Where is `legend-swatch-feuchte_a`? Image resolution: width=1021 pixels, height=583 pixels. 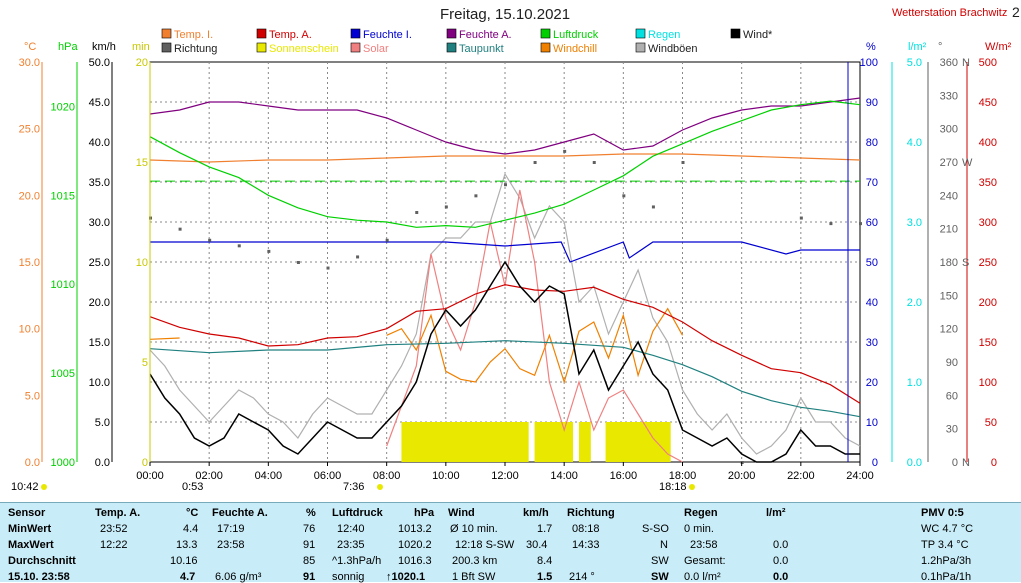
legend-swatch-feuchte_a is located at coordinates (451, 33).